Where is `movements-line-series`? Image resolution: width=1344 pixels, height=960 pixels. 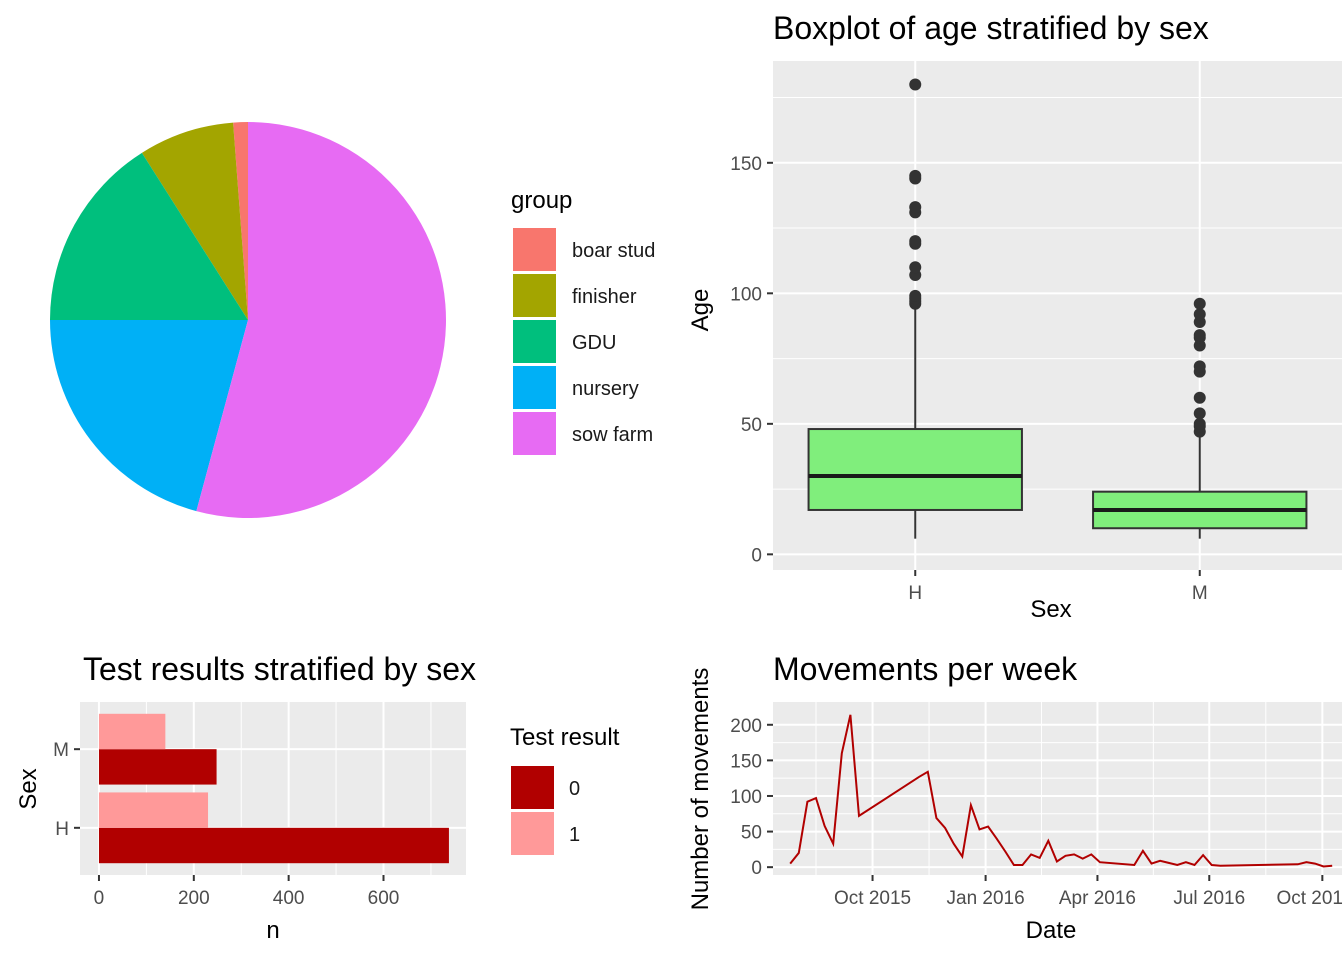 movements-line-series is located at coordinates (1061, 791).